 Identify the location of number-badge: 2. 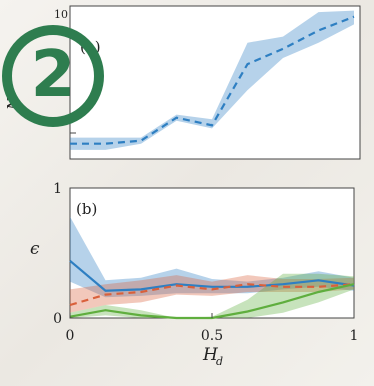
(53, 76).